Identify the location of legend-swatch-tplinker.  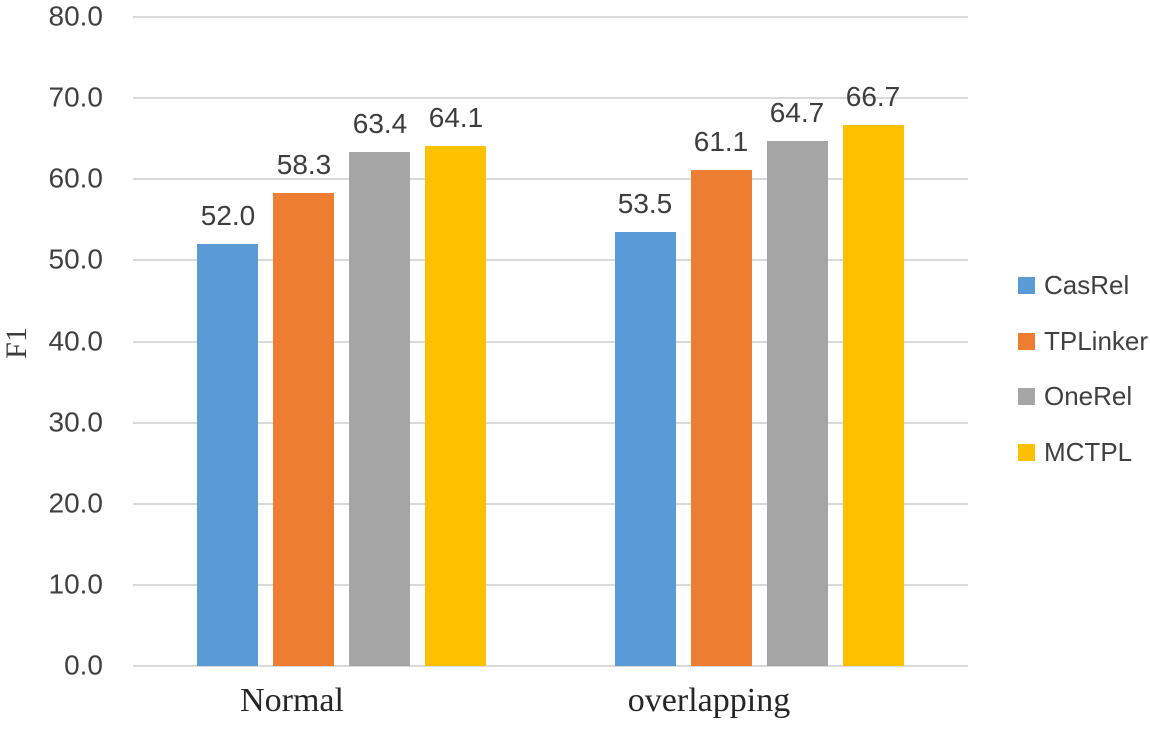
(1026, 341).